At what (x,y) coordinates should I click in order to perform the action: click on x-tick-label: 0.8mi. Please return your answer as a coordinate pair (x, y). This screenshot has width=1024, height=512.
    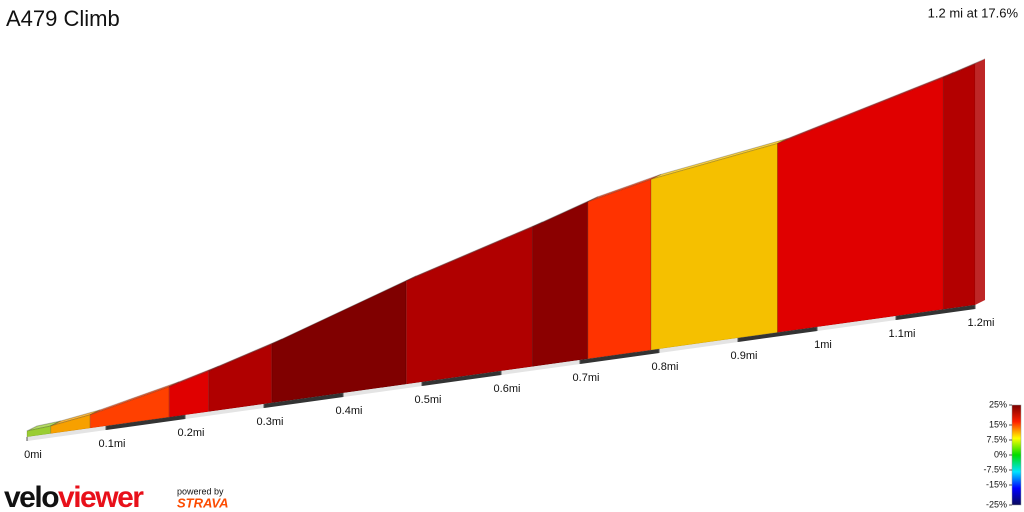
    Looking at the image, I should click on (665, 367).